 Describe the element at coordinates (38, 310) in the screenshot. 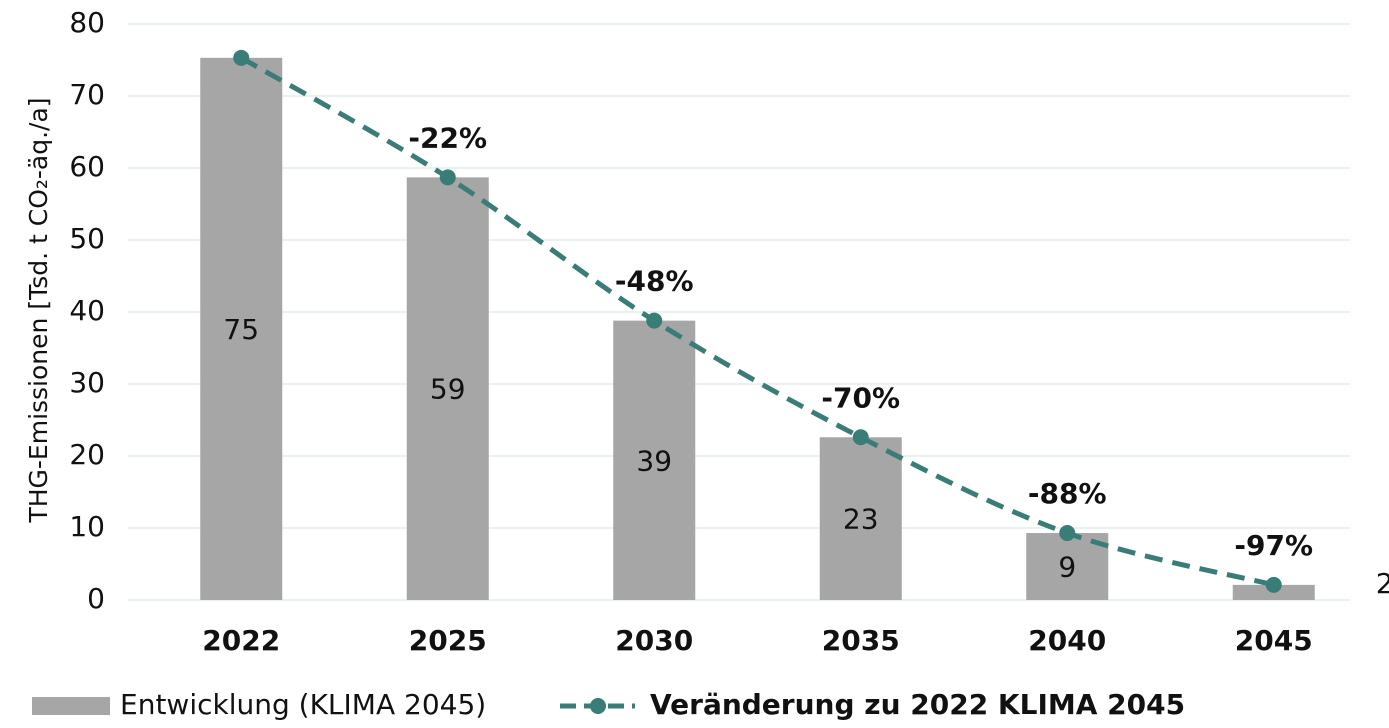

I see `y-axis-label: THG-Emissionen [Tsd. t CO₂-äq./a]` at that location.